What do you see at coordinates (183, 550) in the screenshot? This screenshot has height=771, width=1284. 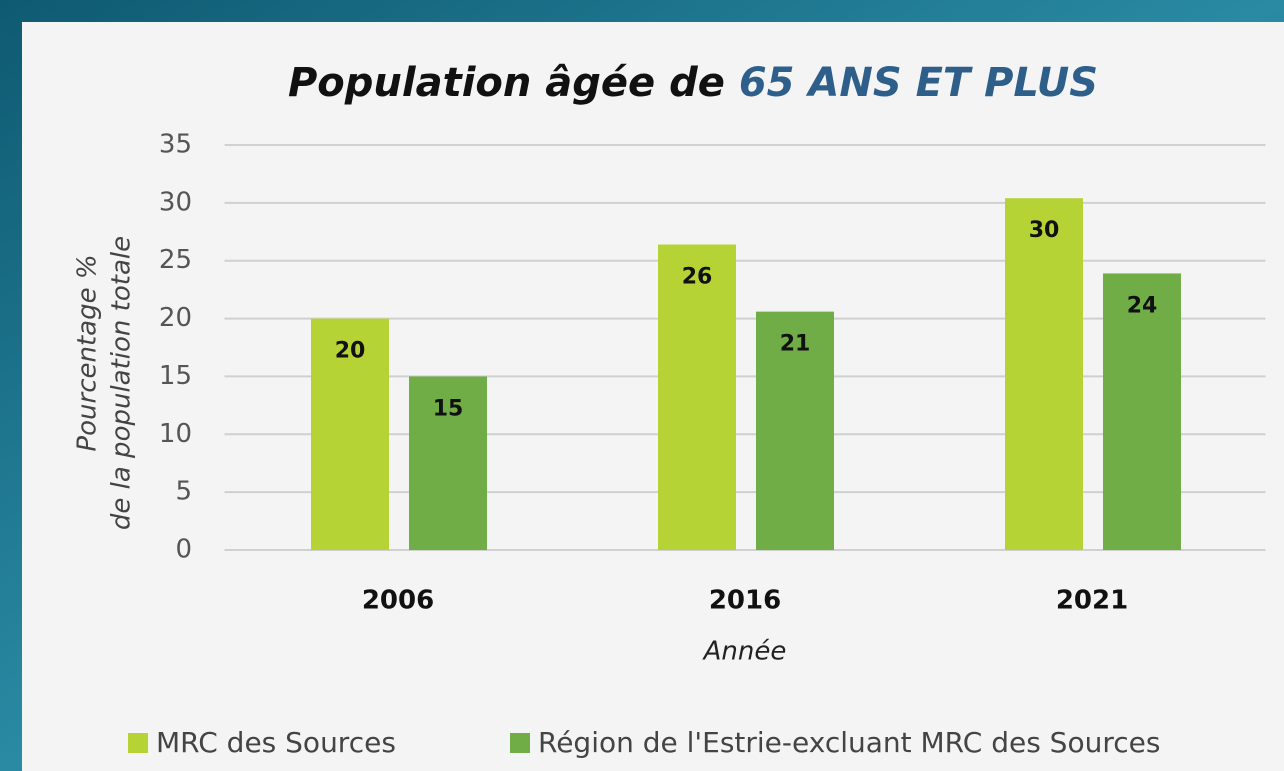 I see `y-tick-label: 0` at bounding box center [183, 550].